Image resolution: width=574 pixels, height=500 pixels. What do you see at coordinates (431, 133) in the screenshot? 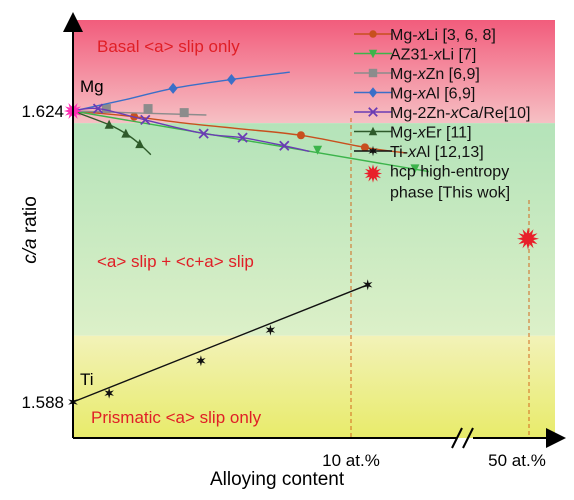
I see `legend-label: Mg-xEr [11]` at bounding box center [431, 133].